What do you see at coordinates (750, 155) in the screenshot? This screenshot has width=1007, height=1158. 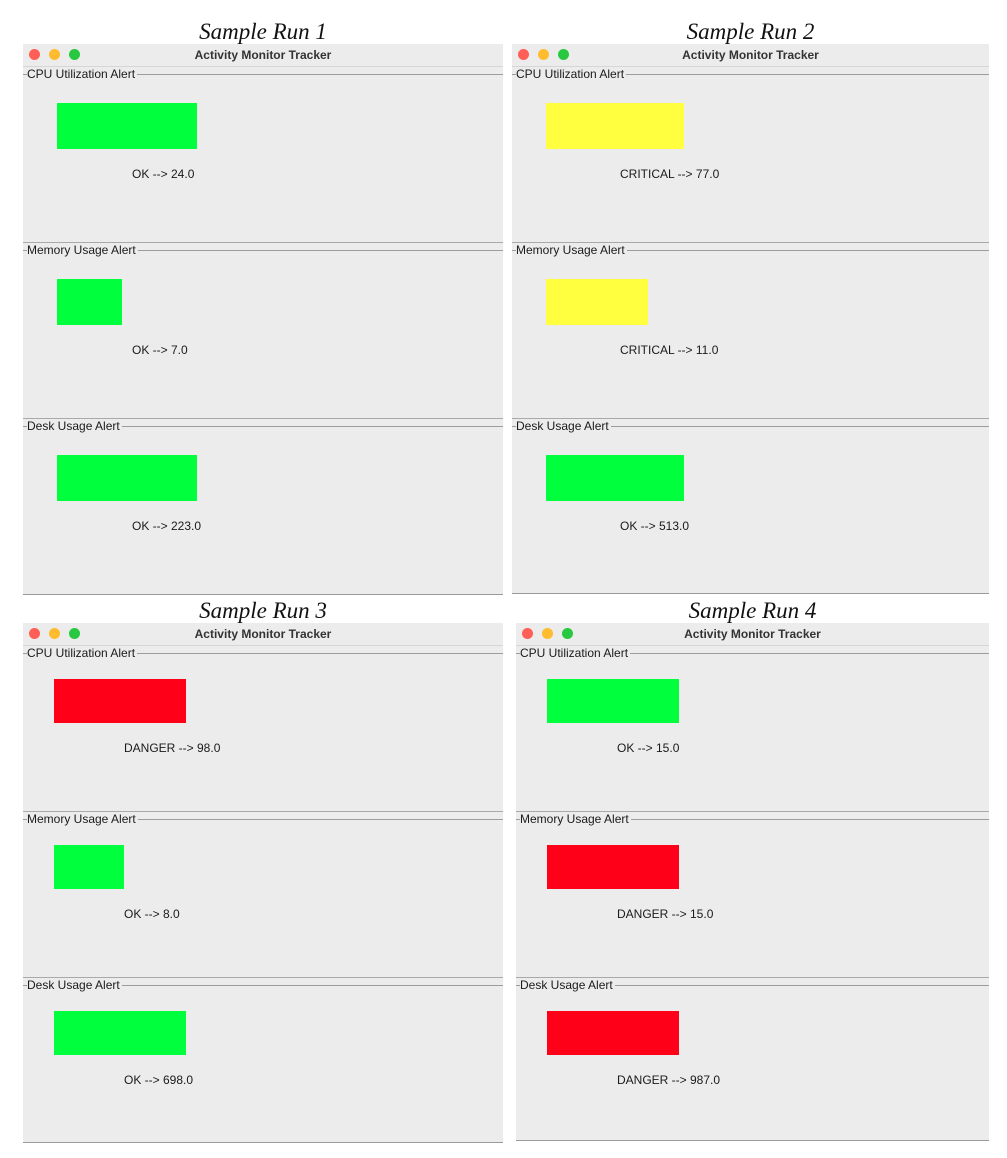 I see `cpu-alert-panel: CPU Utilization Alert CRITICAL --> 77.0` at bounding box center [750, 155].